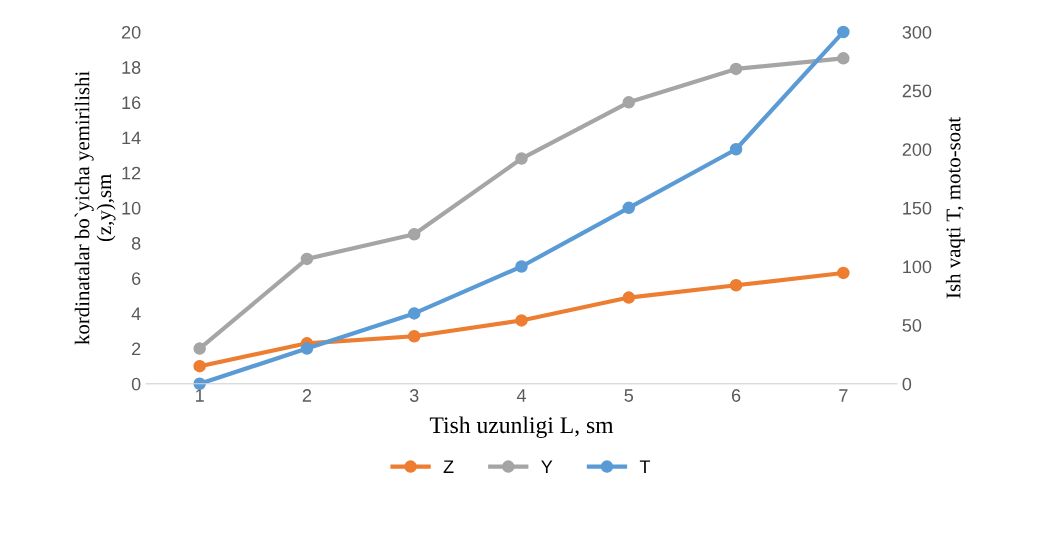 The image size is (1043, 533). I want to click on y2-tick-label: 150, so click(917, 208).